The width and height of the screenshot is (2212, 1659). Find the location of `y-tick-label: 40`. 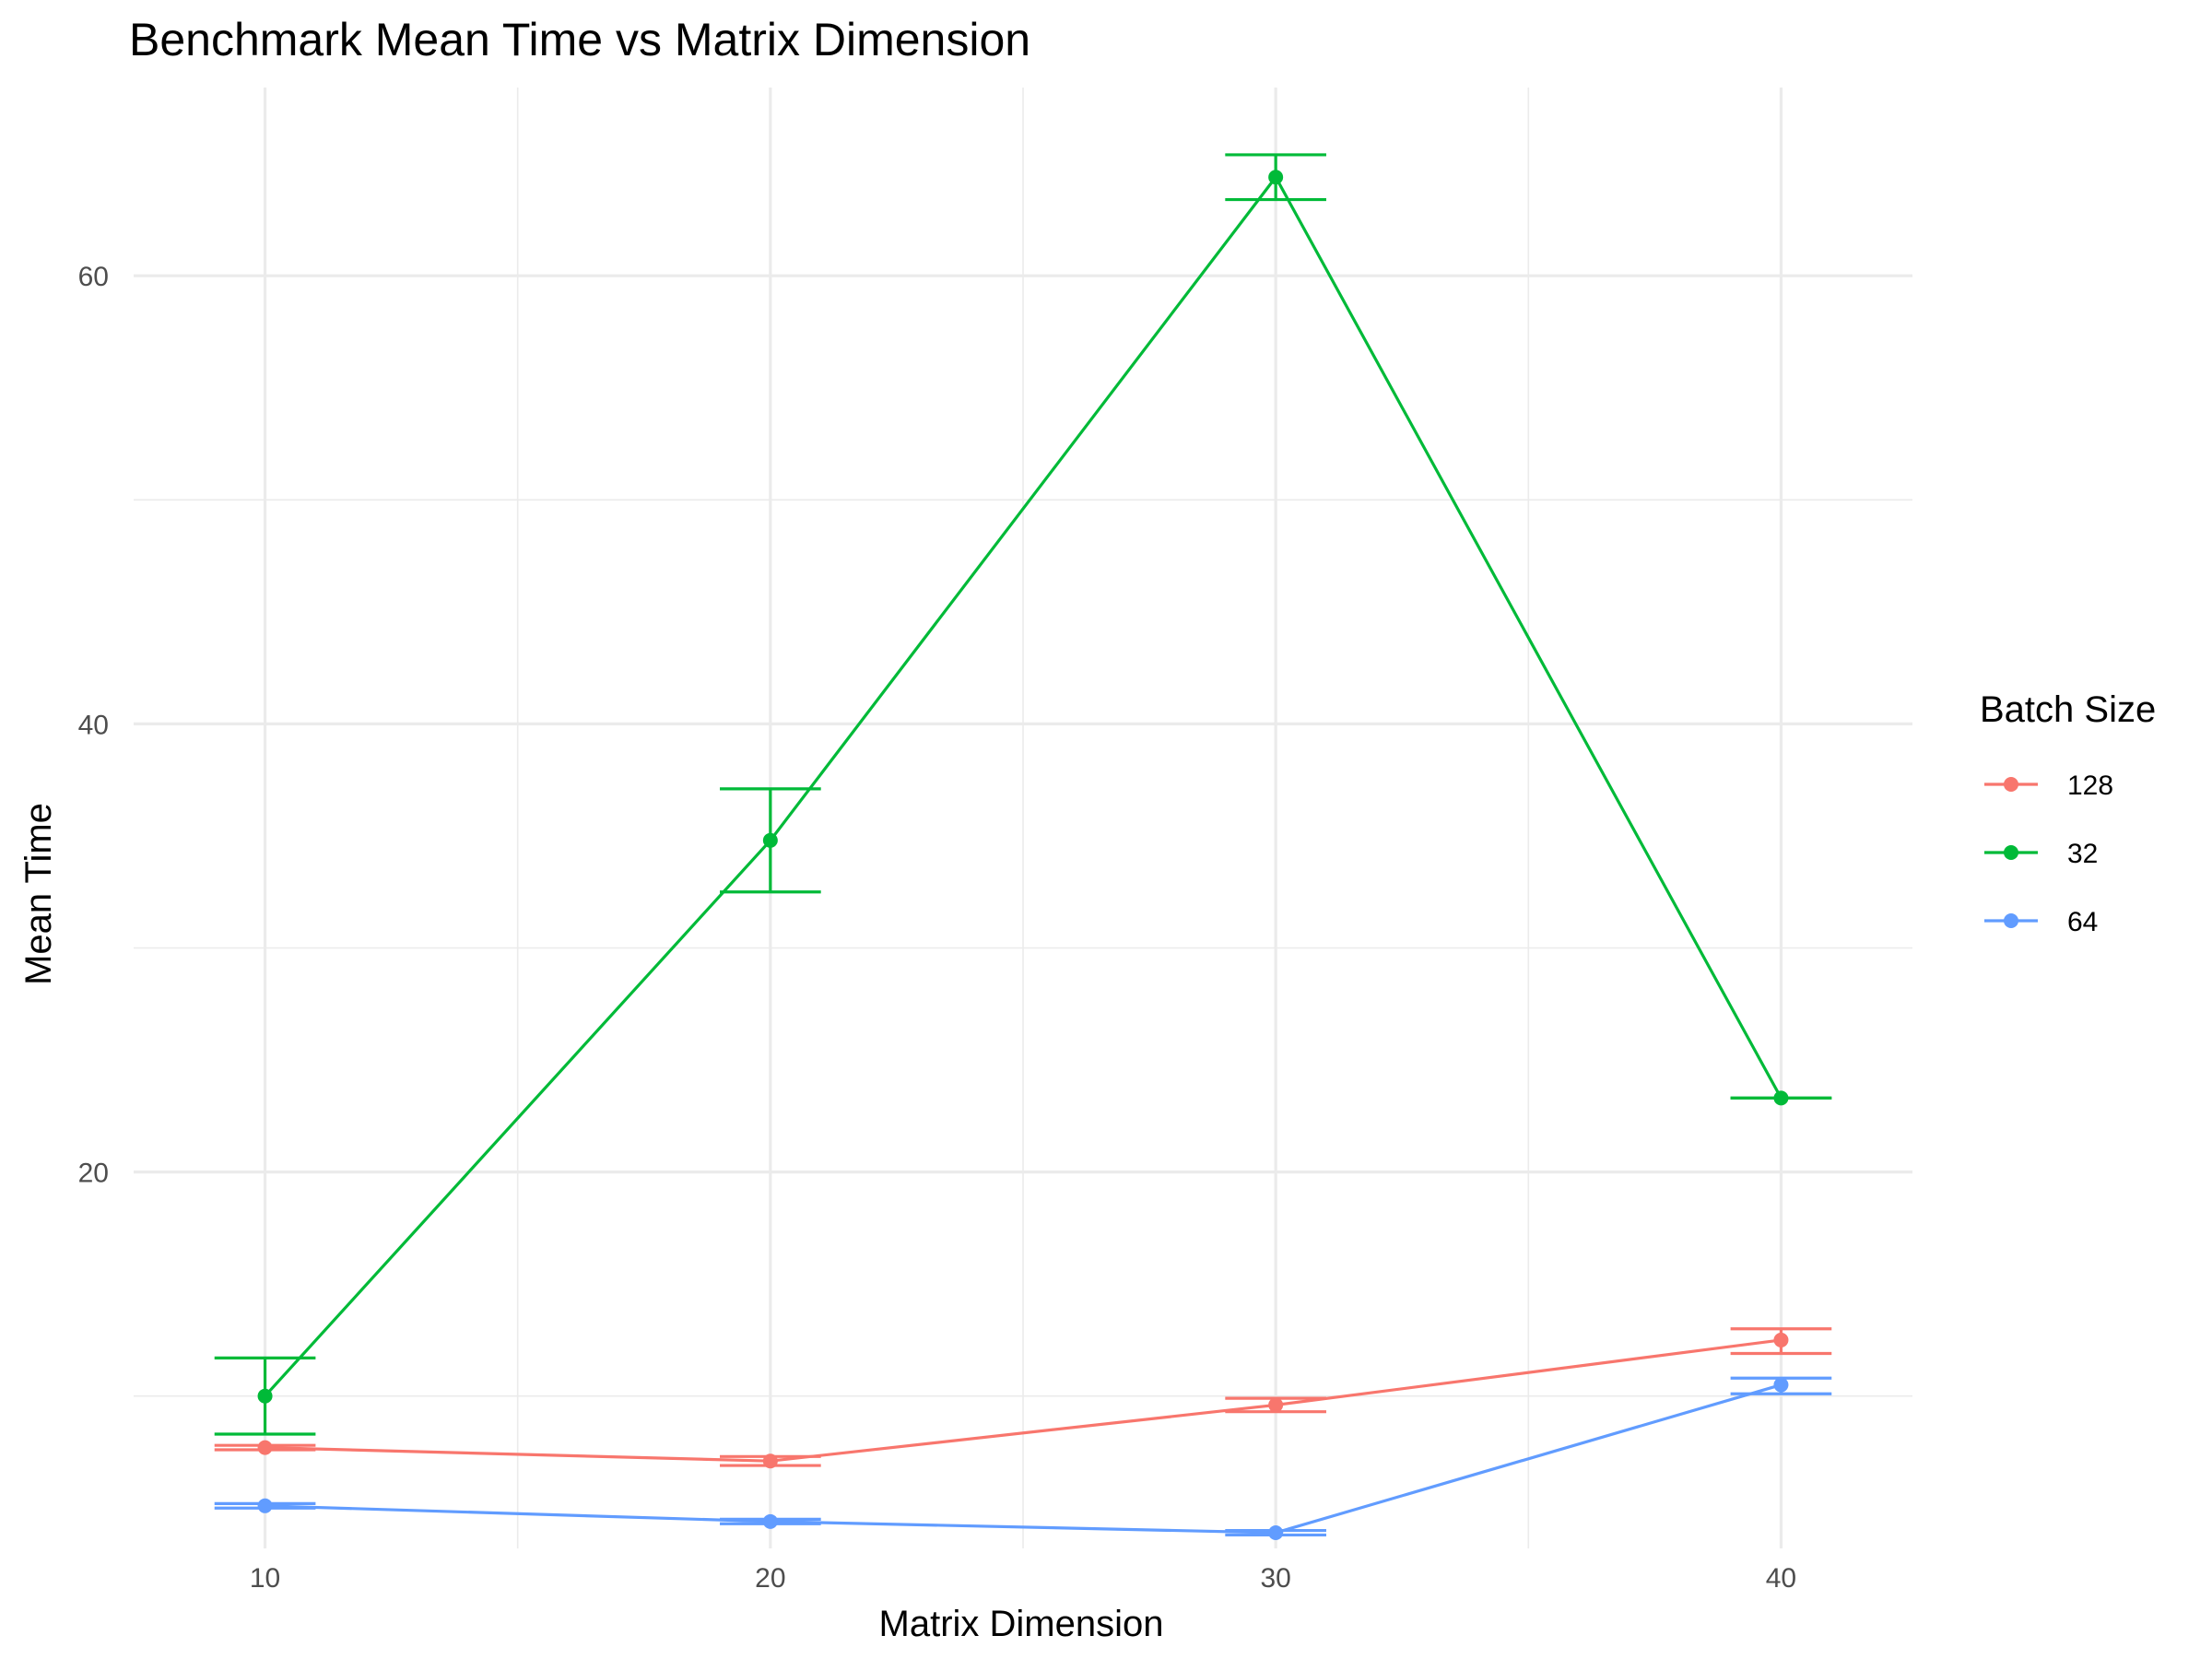

y-tick-label: 40 is located at coordinates (93, 725).